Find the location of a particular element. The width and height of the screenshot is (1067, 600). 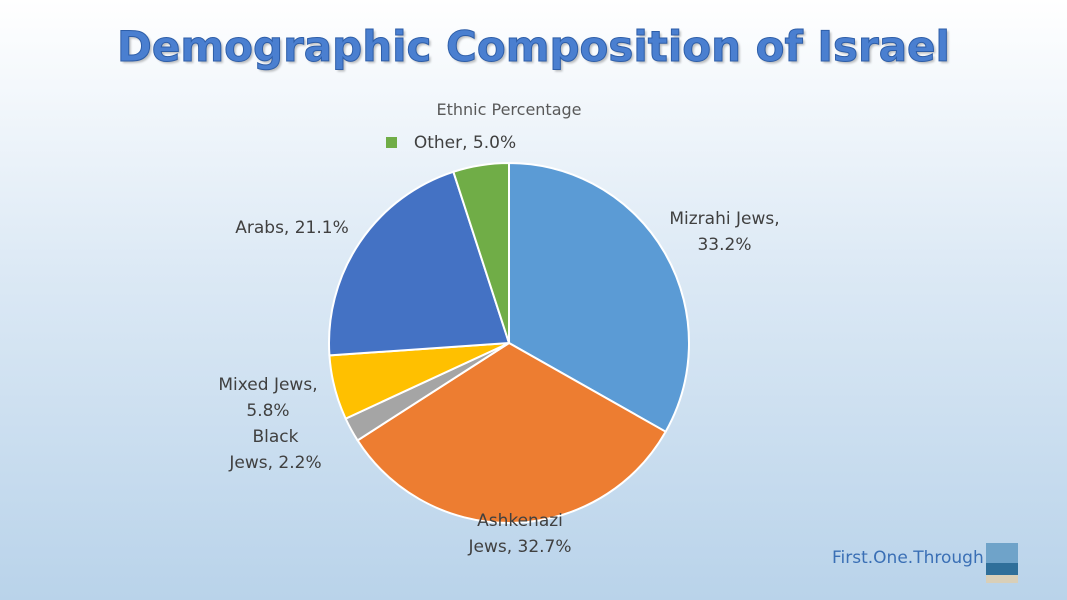

data-label: Mixed Jews, 5.8% is located at coordinates (268, 398).